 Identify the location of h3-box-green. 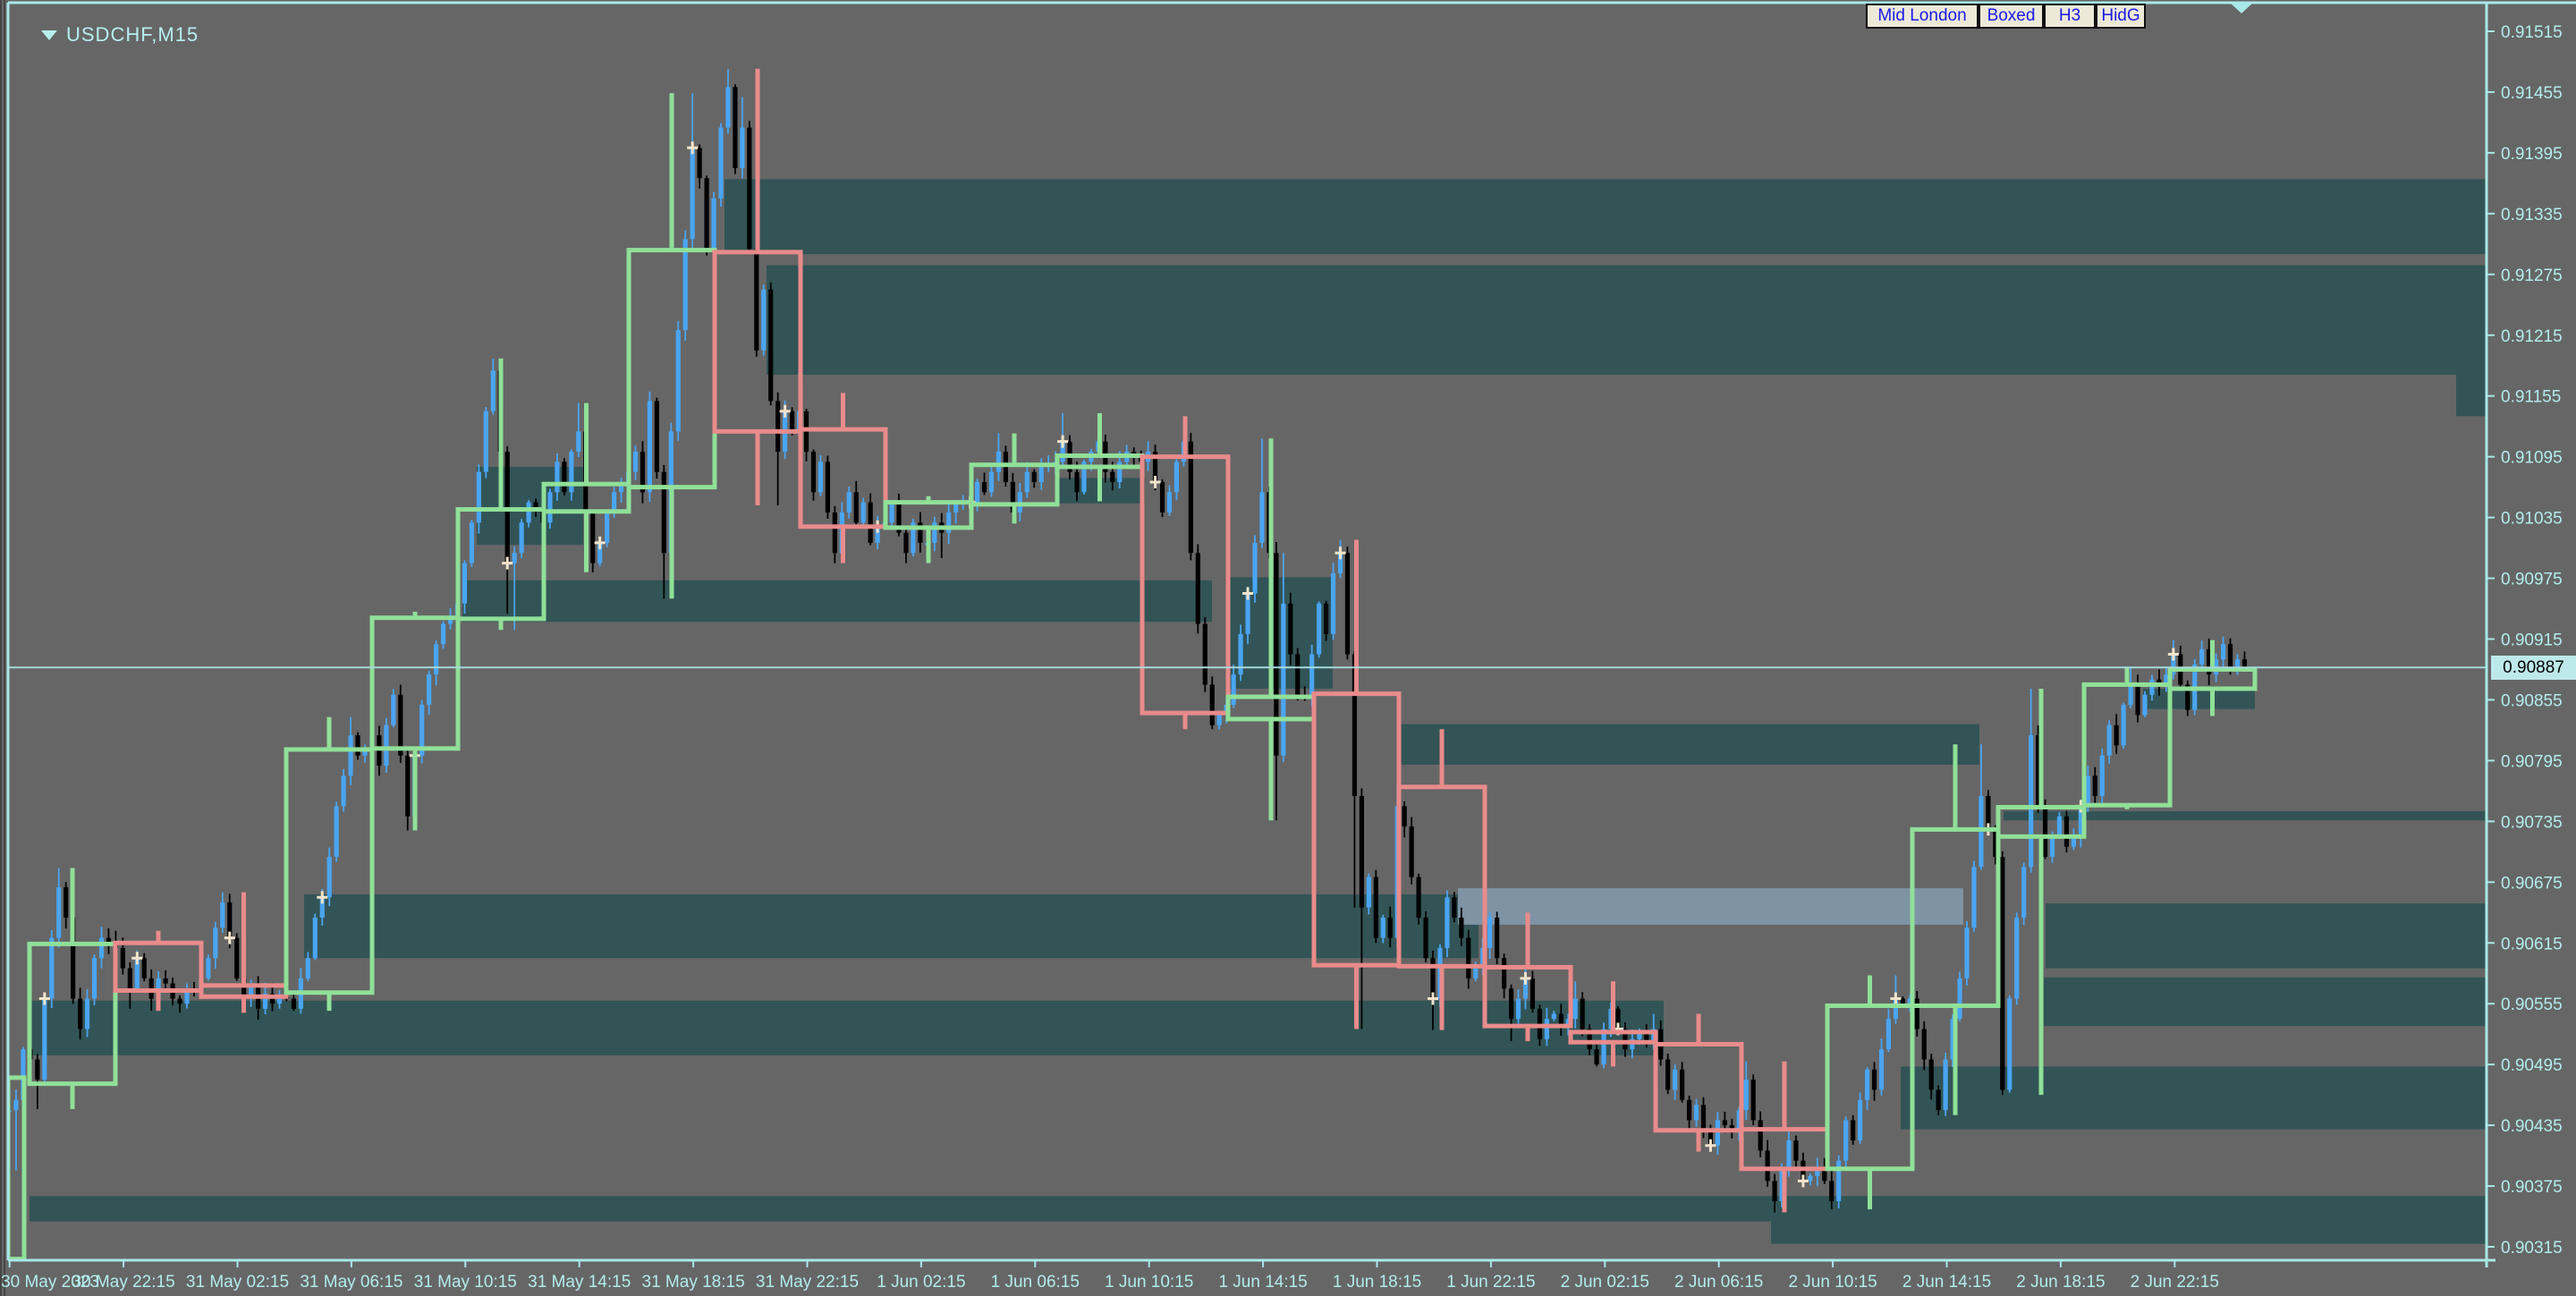
(1870, 1087).